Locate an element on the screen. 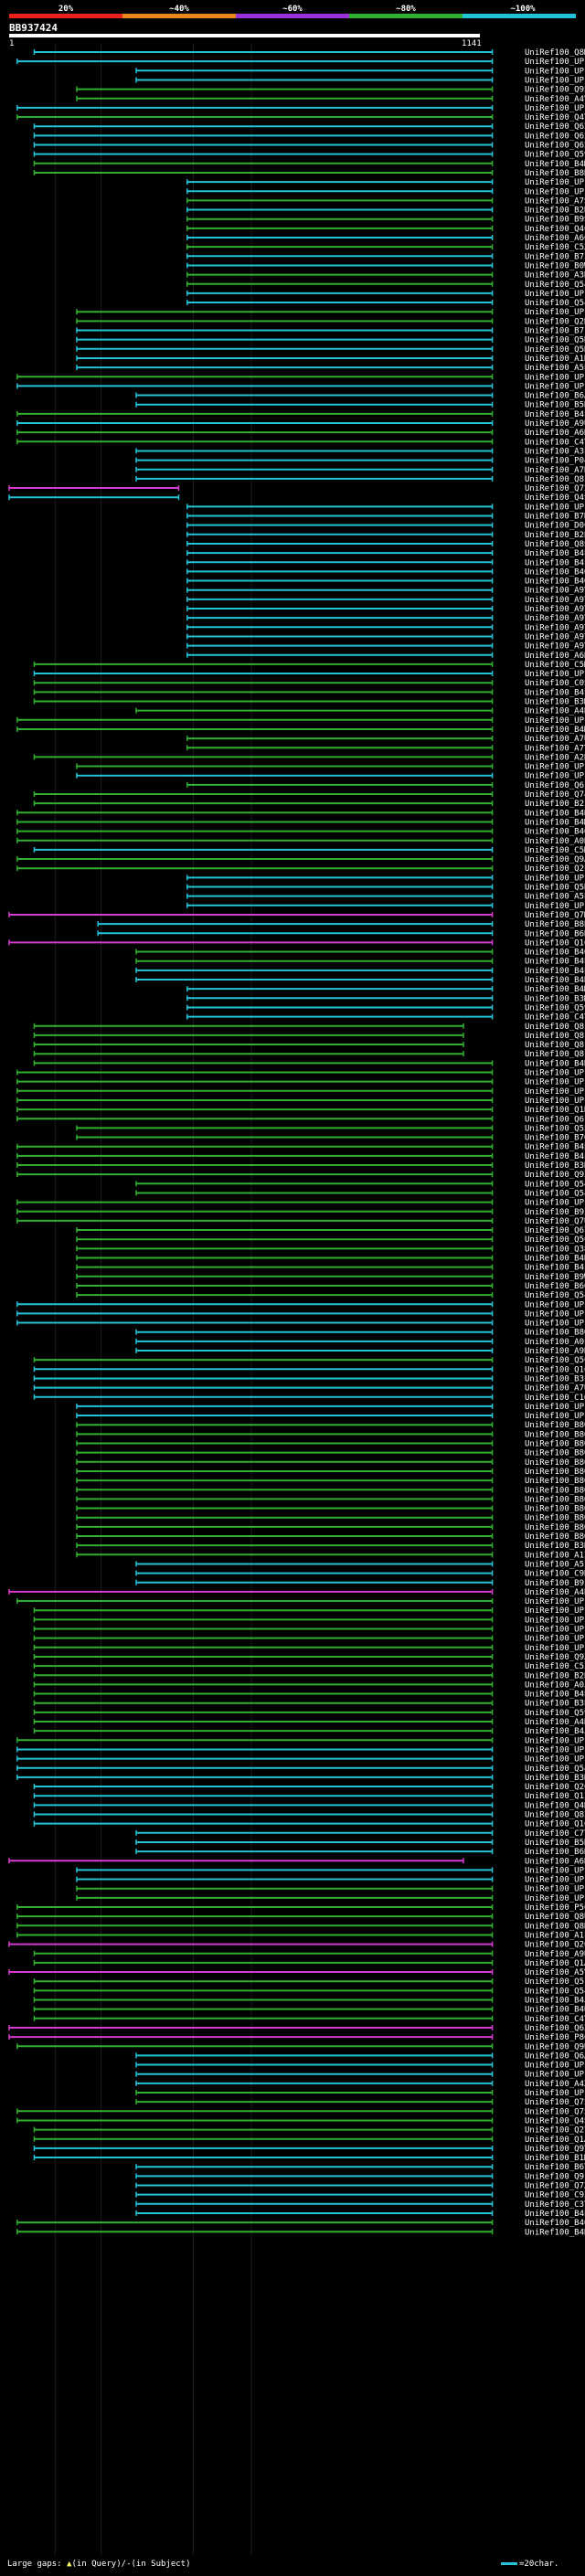  hit-label: UniRef100_B8Q7J6 is located at coordinates (555, 1509).